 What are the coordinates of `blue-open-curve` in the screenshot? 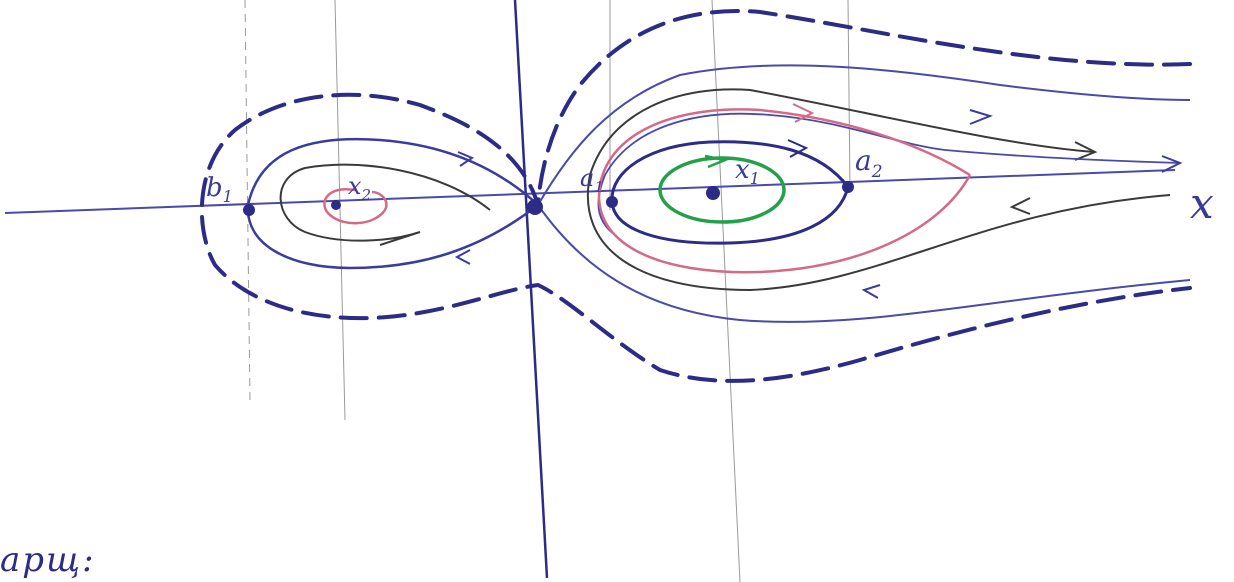 It's located at (889, 174).